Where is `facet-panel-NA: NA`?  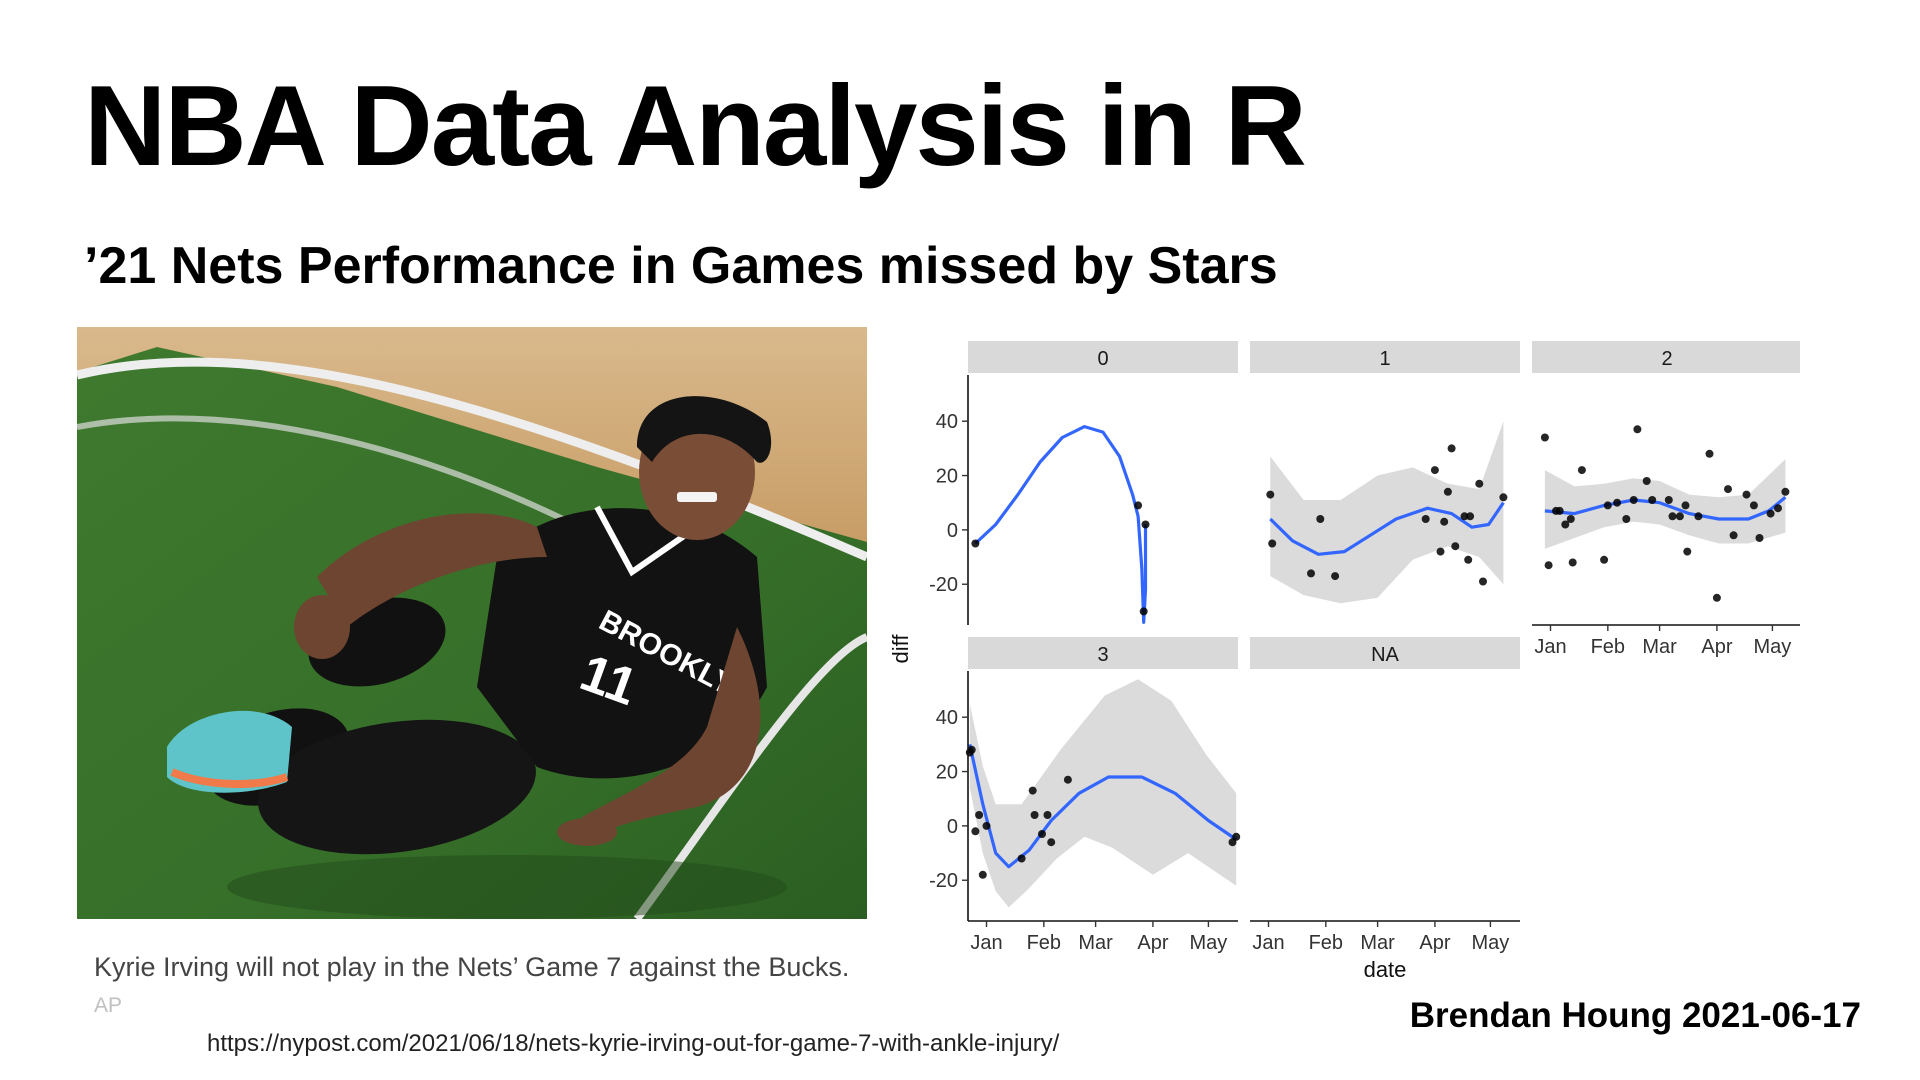
facet-panel-NA: NA is located at coordinates (1385, 782).